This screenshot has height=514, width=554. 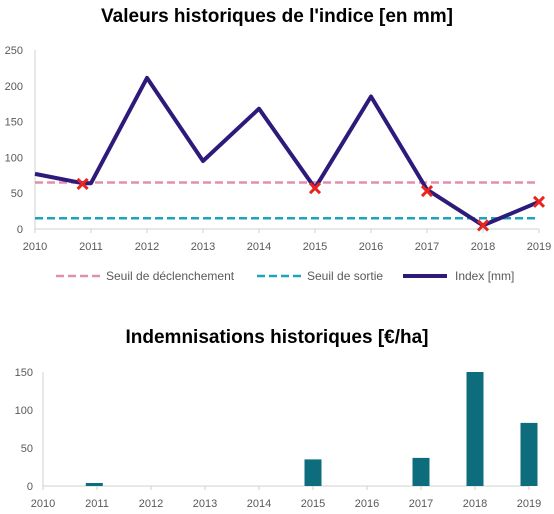 I want to click on legend-item-0: Seuil de déclenchement, so click(x=170, y=276).